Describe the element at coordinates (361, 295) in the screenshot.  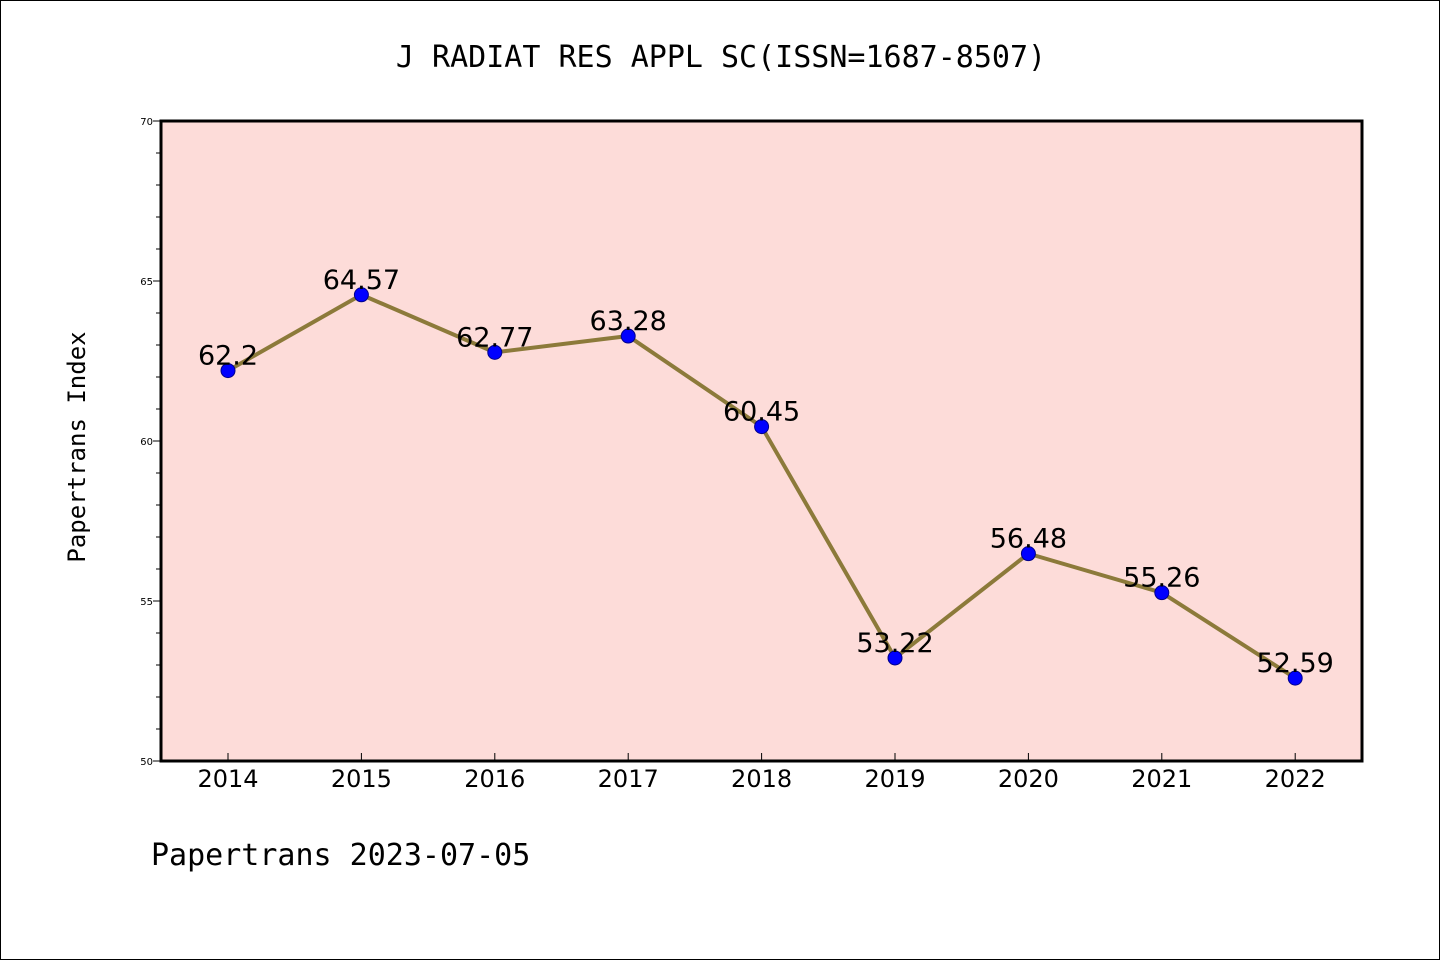
I see `data-point-2015` at that location.